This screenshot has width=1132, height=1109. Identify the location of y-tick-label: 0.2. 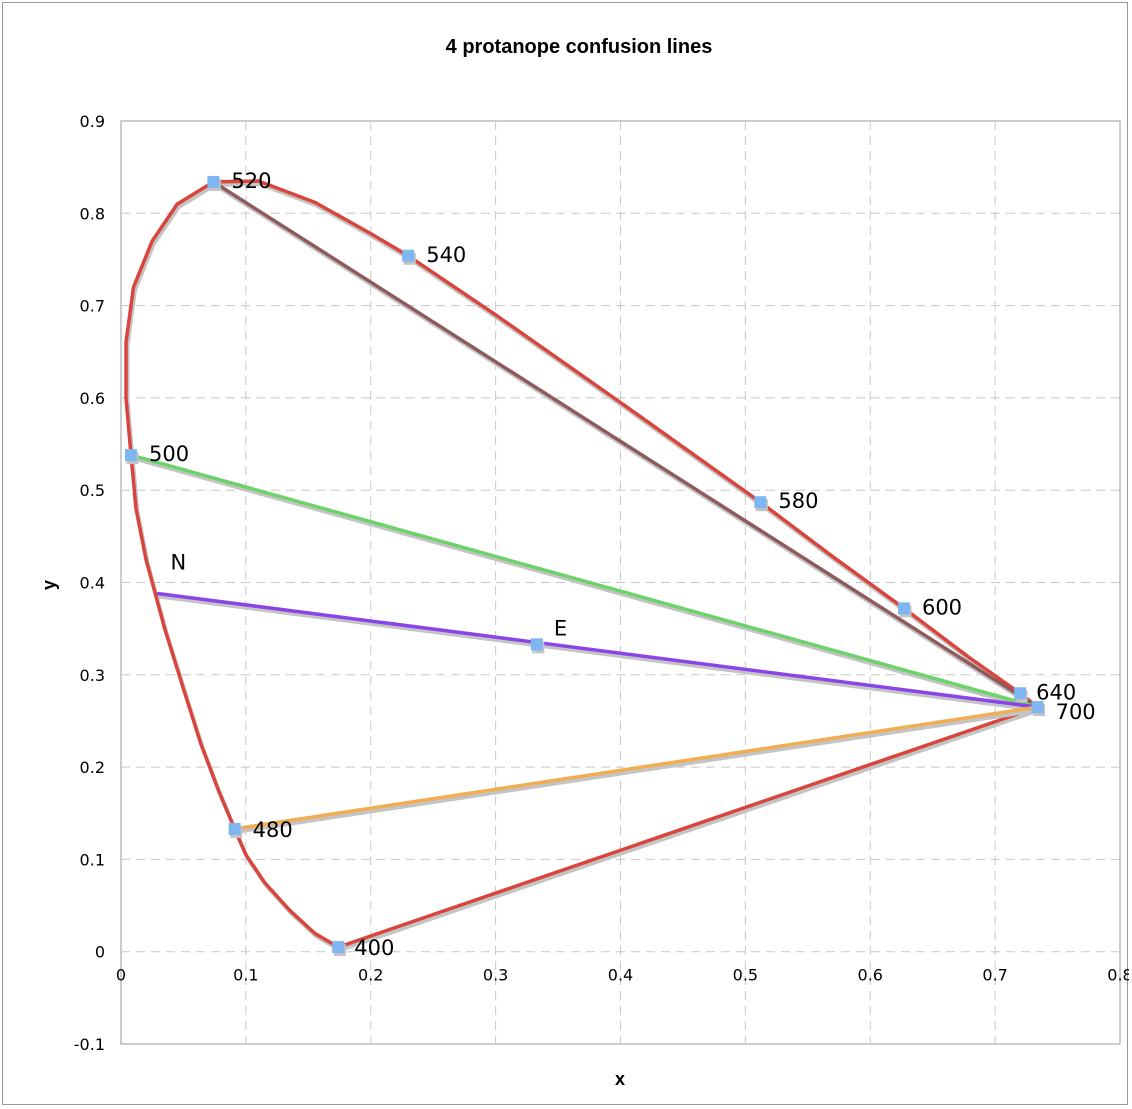
(92, 767).